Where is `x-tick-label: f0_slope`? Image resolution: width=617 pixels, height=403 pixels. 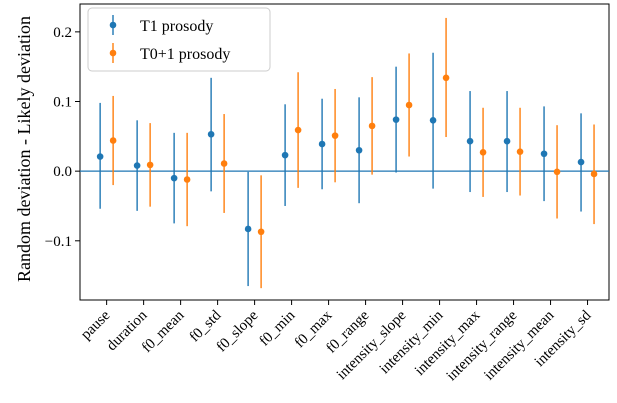
x-tick-label: f0_slope is located at coordinates (238, 331).